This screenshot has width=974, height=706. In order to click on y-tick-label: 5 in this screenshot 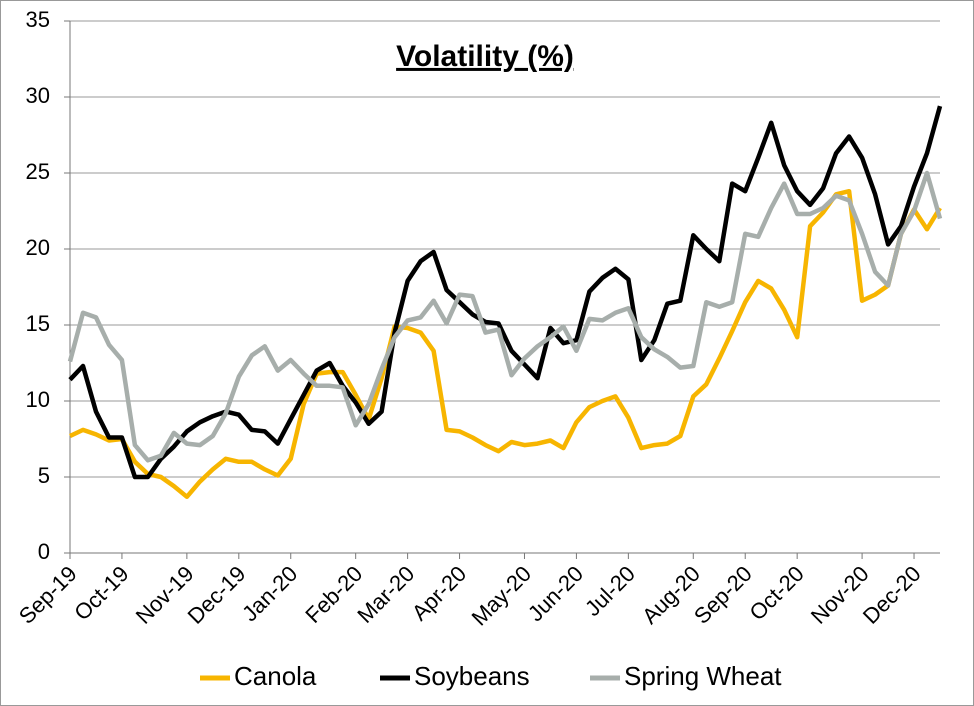, I will do `click(44, 475)`.